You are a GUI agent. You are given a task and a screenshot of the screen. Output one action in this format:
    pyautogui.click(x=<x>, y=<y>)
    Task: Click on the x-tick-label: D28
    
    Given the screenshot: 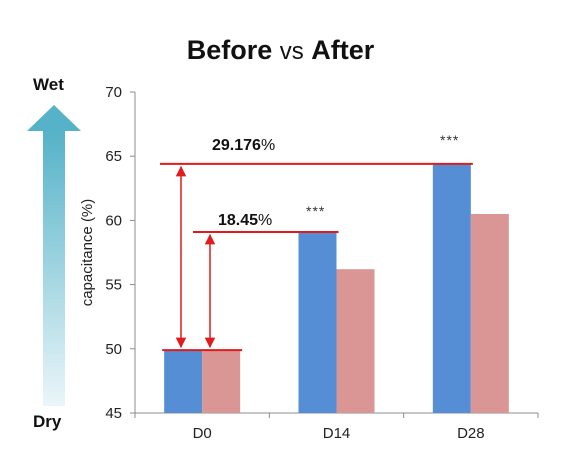 What is the action you would take?
    pyautogui.click(x=471, y=433)
    